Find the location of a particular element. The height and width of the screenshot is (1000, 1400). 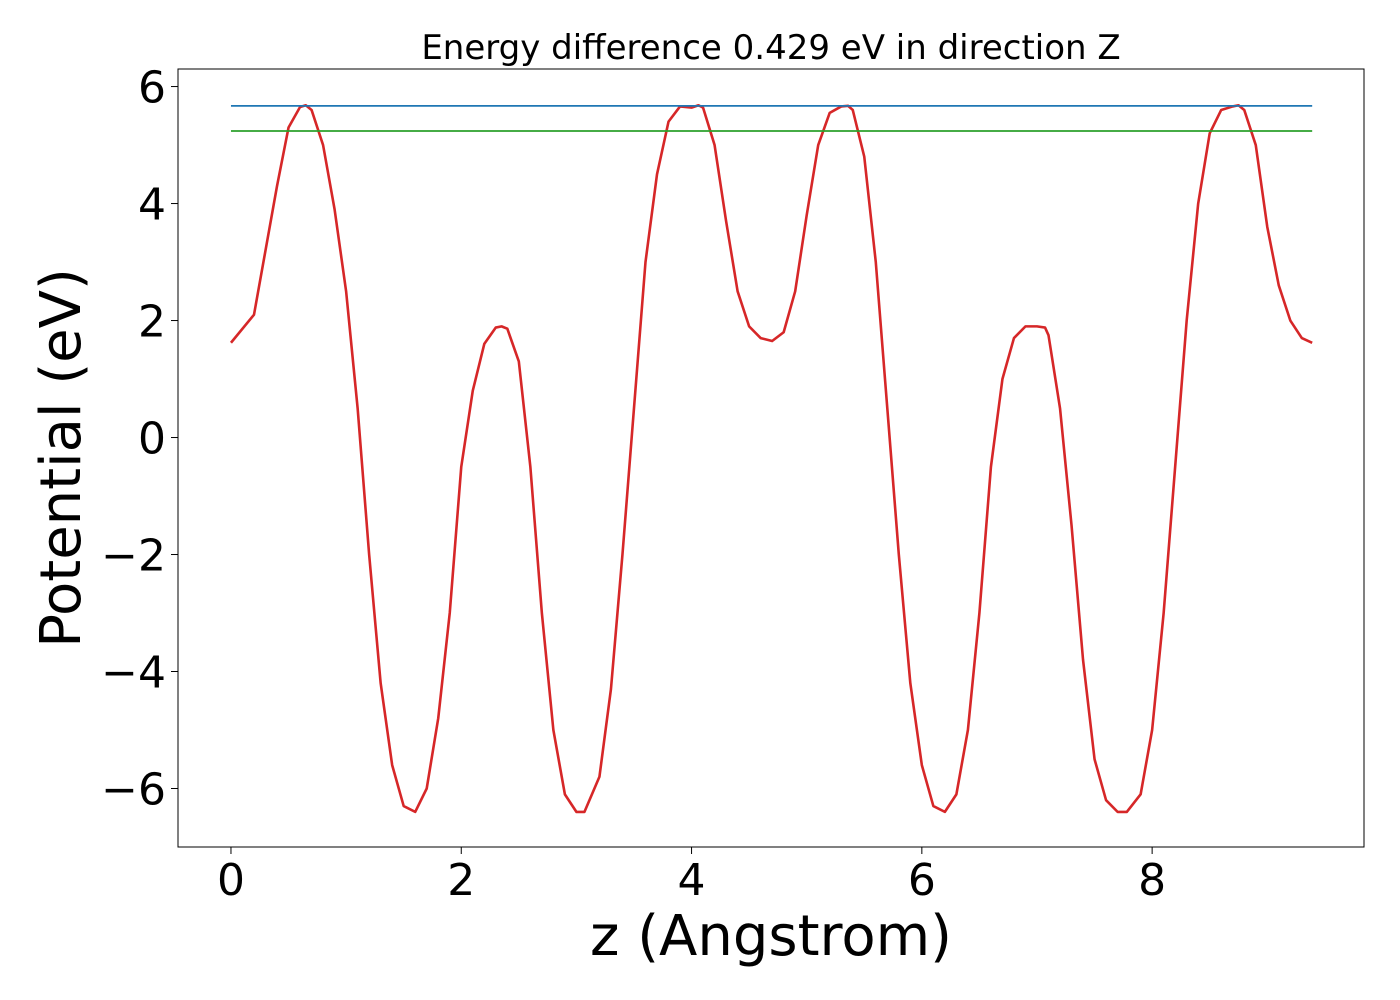

y-tick-label: −2 is located at coordinates (133, 556).